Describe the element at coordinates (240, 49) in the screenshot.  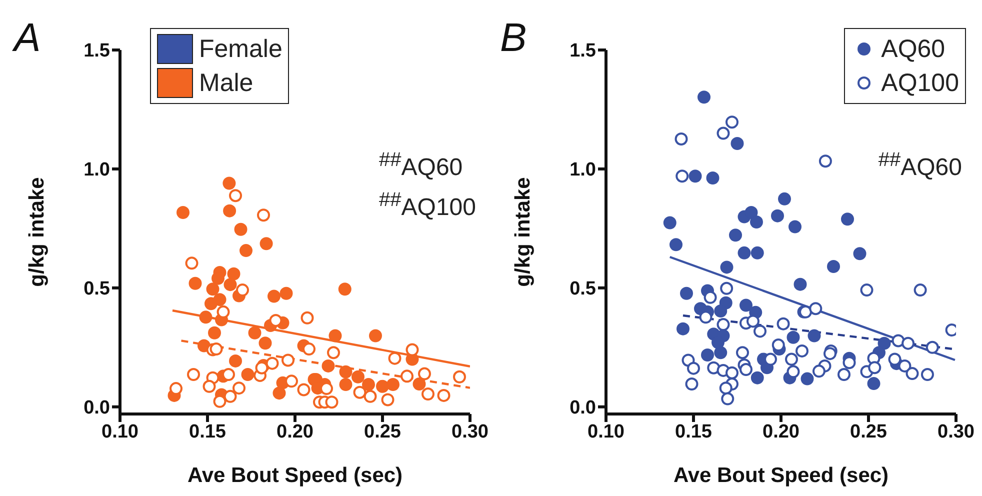
I see `legend-label: Female` at that location.